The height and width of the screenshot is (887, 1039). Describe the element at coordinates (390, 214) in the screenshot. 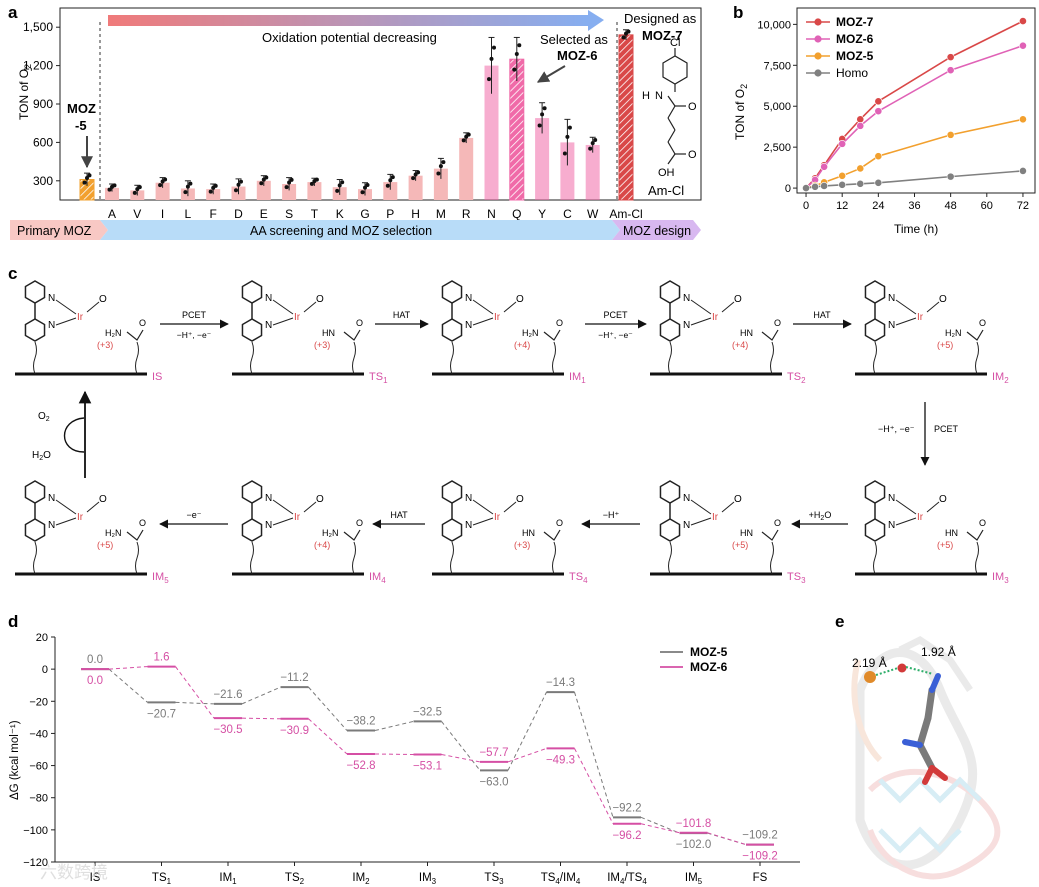

I see `a-xtick-label: P` at that location.